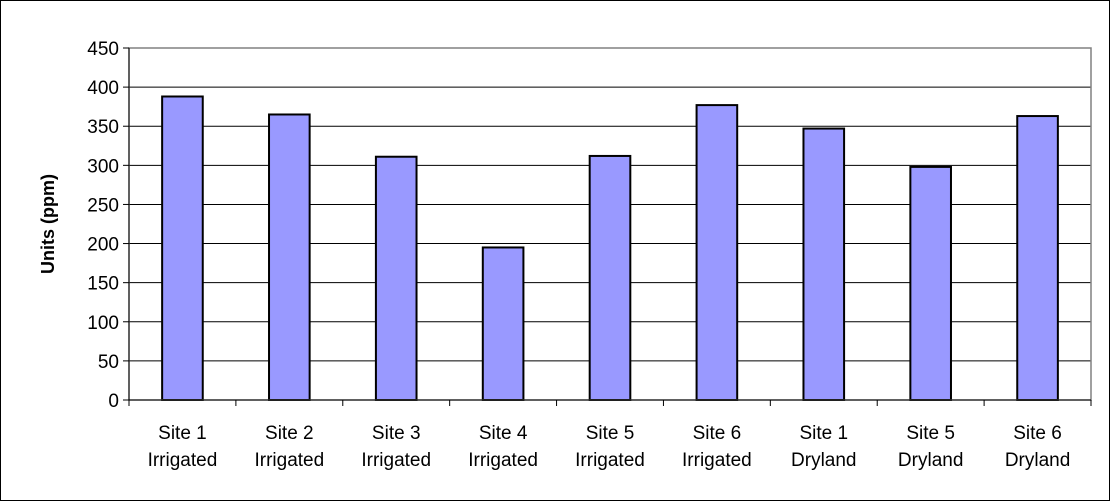 This screenshot has width=1110, height=502. I want to click on y-axis-ticks: 0 50 100 150 200 250 300 350 400 450, so click(108, 225).